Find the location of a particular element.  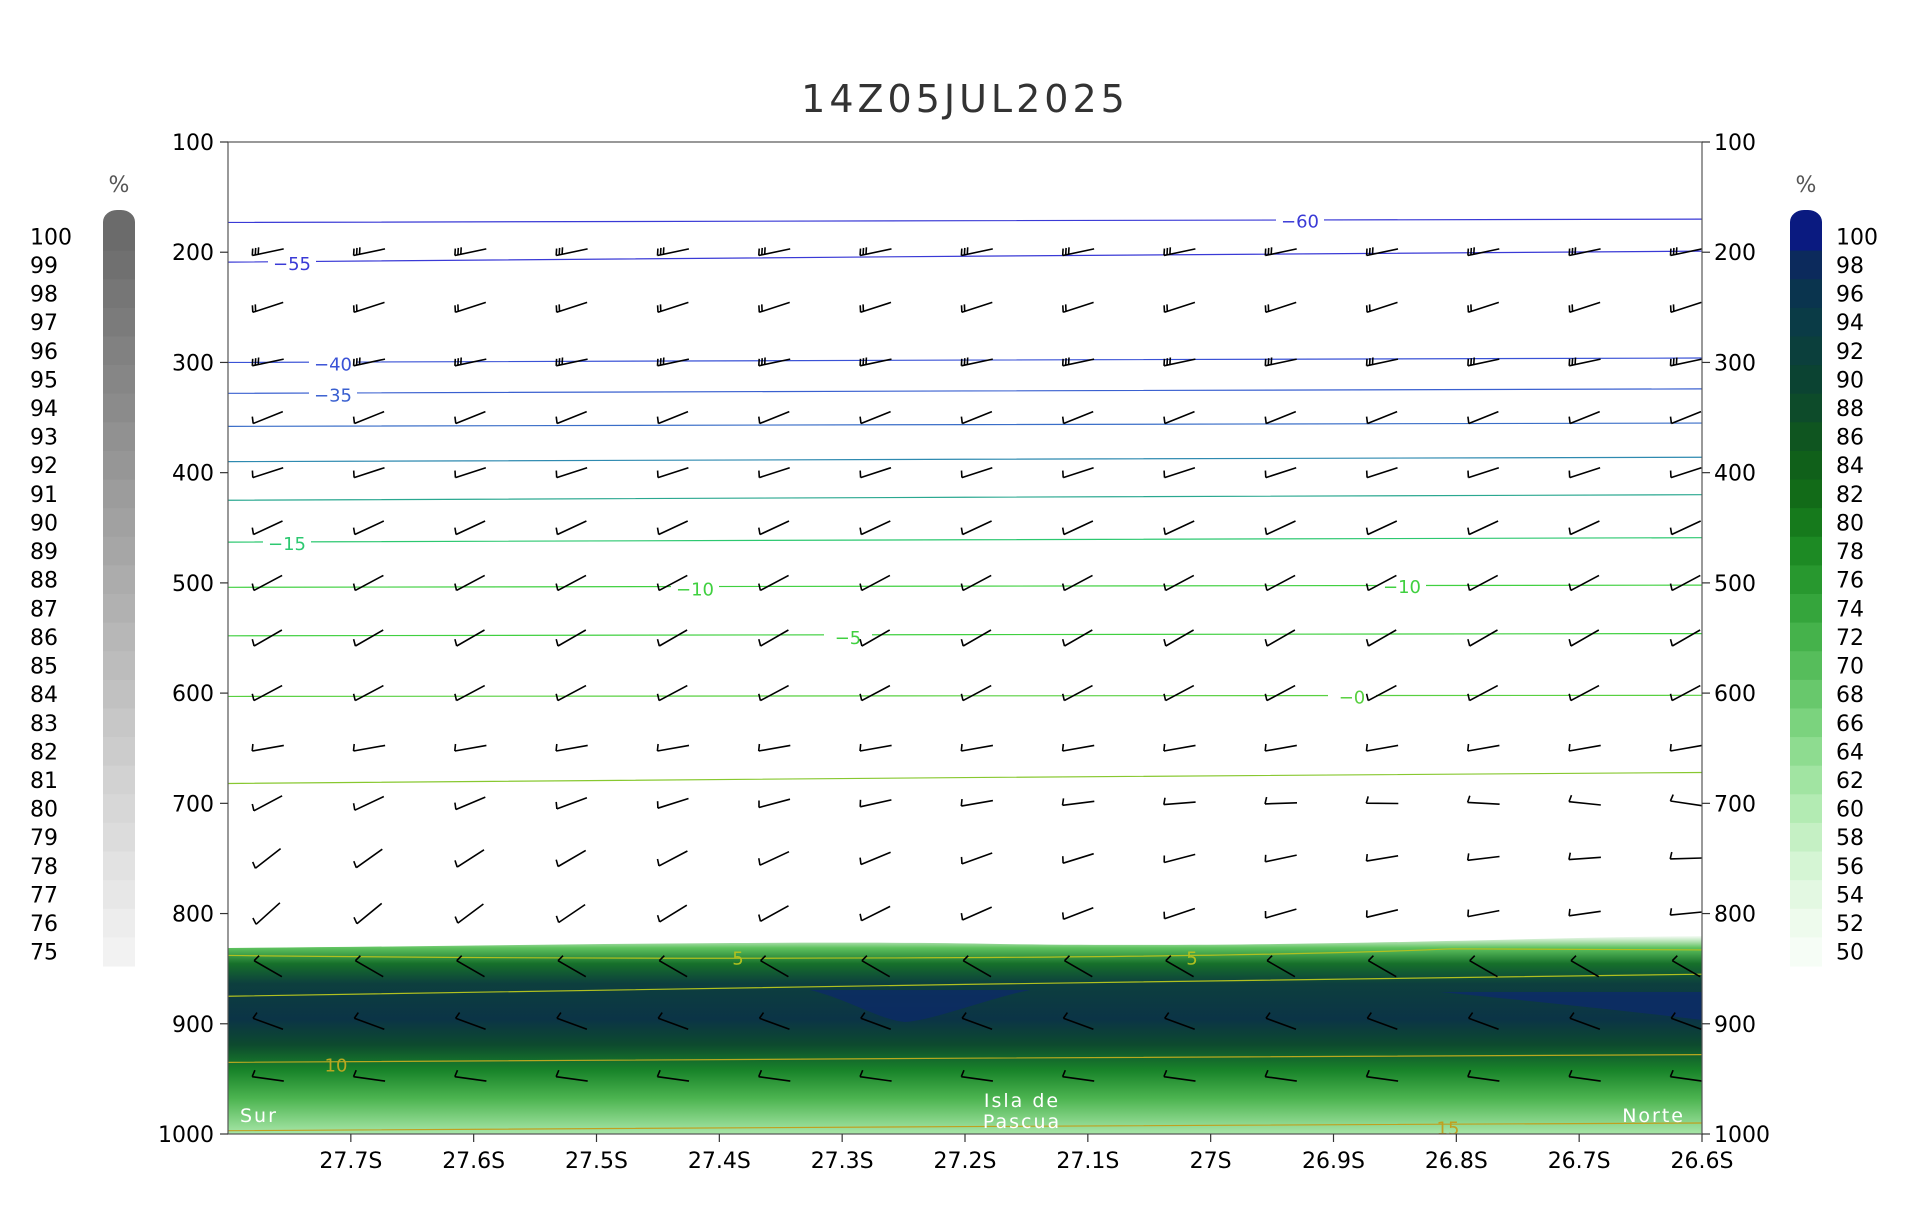

contour-label: −55 is located at coordinates (292, 264).